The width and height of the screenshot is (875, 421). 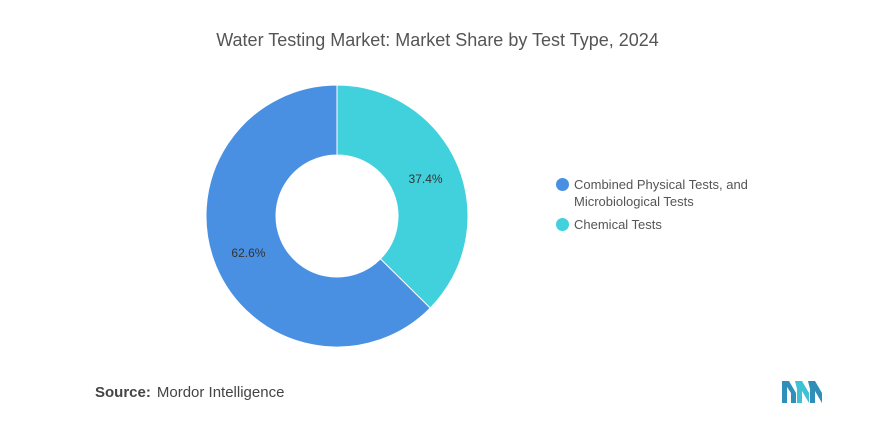 What do you see at coordinates (562, 224) in the screenshot?
I see `legend-swatch-chemical` at bounding box center [562, 224].